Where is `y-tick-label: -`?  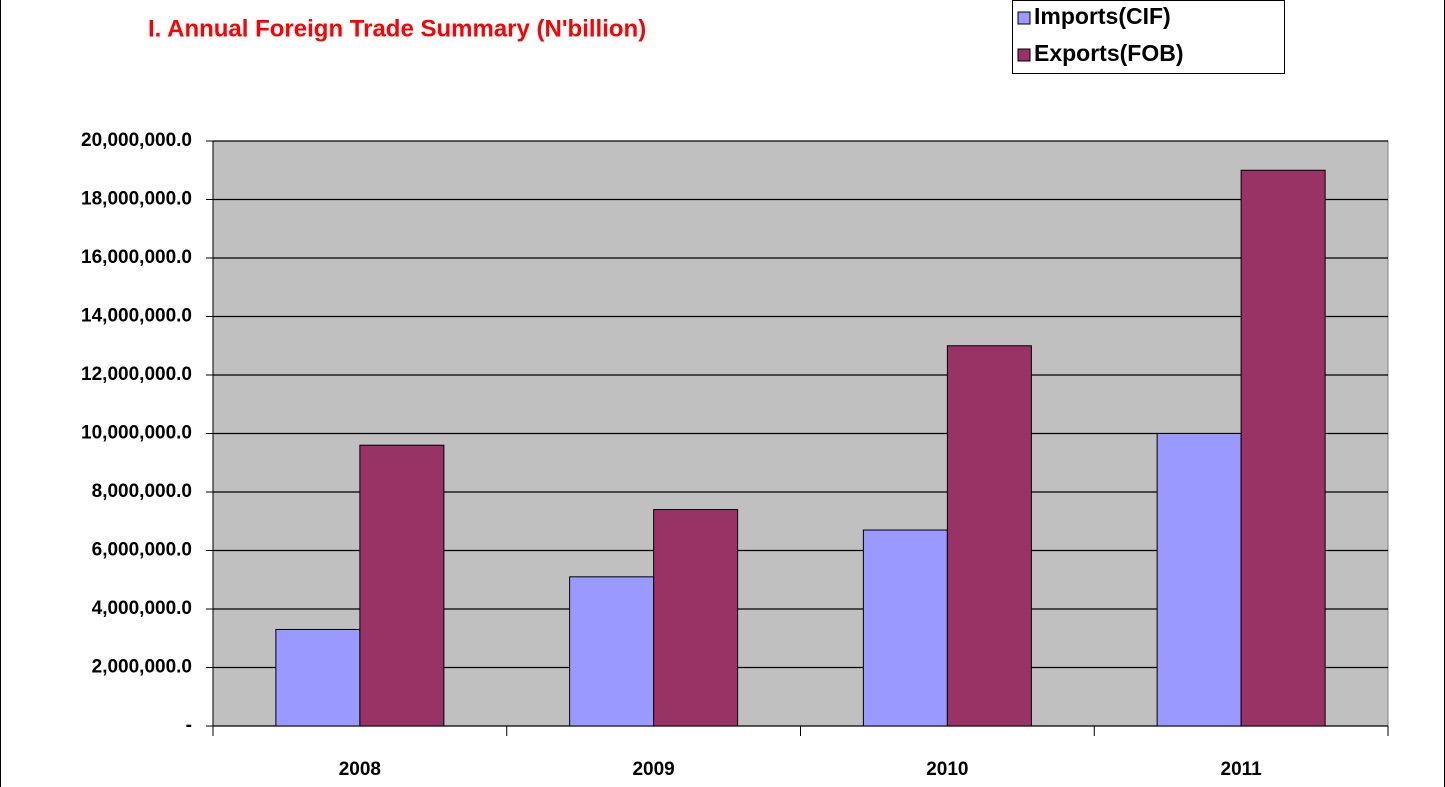 y-tick-label: - is located at coordinates (189, 725).